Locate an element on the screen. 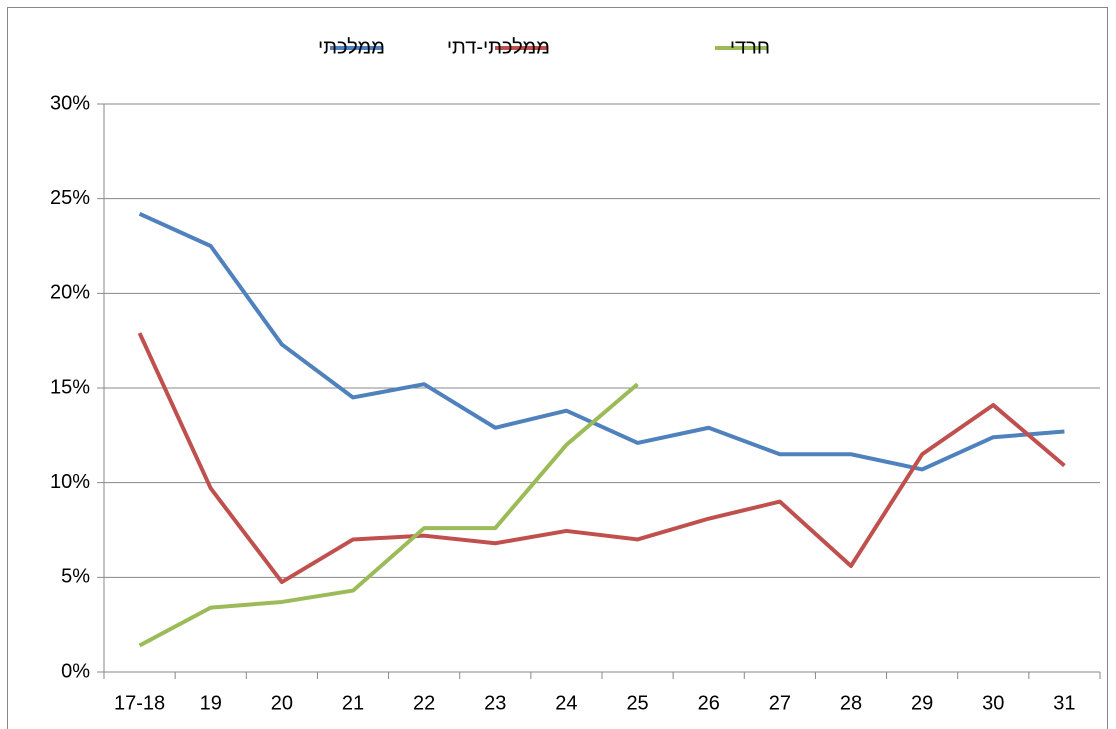 The height and width of the screenshot is (729, 1116). x-tick-label: 24 is located at coordinates (566, 703).